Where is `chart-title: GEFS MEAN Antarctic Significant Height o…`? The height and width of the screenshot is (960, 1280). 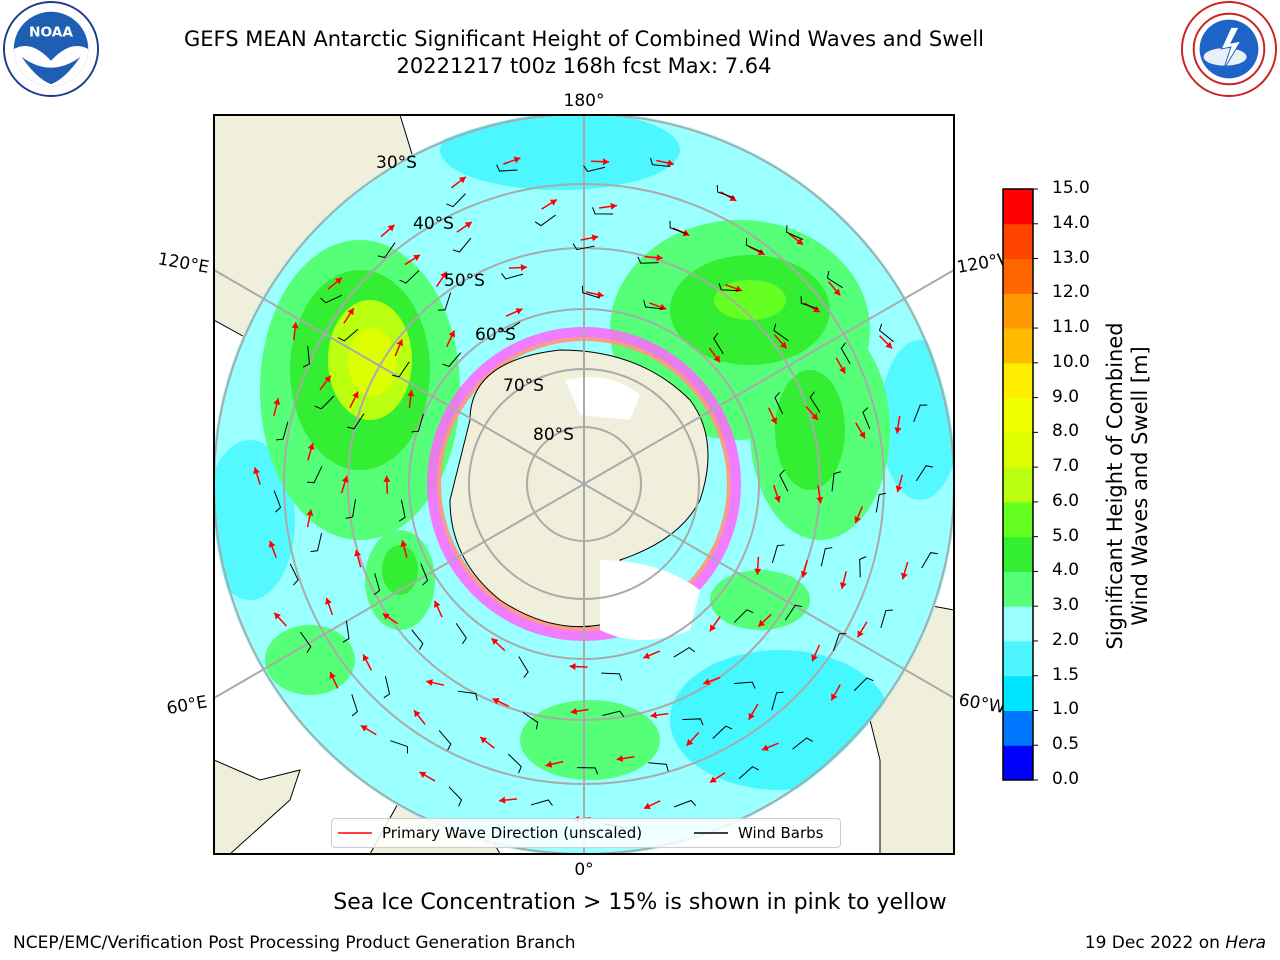
chart-title: GEFS MEAN Antarctic Significant Height o… is located at coordinates (584, 39).